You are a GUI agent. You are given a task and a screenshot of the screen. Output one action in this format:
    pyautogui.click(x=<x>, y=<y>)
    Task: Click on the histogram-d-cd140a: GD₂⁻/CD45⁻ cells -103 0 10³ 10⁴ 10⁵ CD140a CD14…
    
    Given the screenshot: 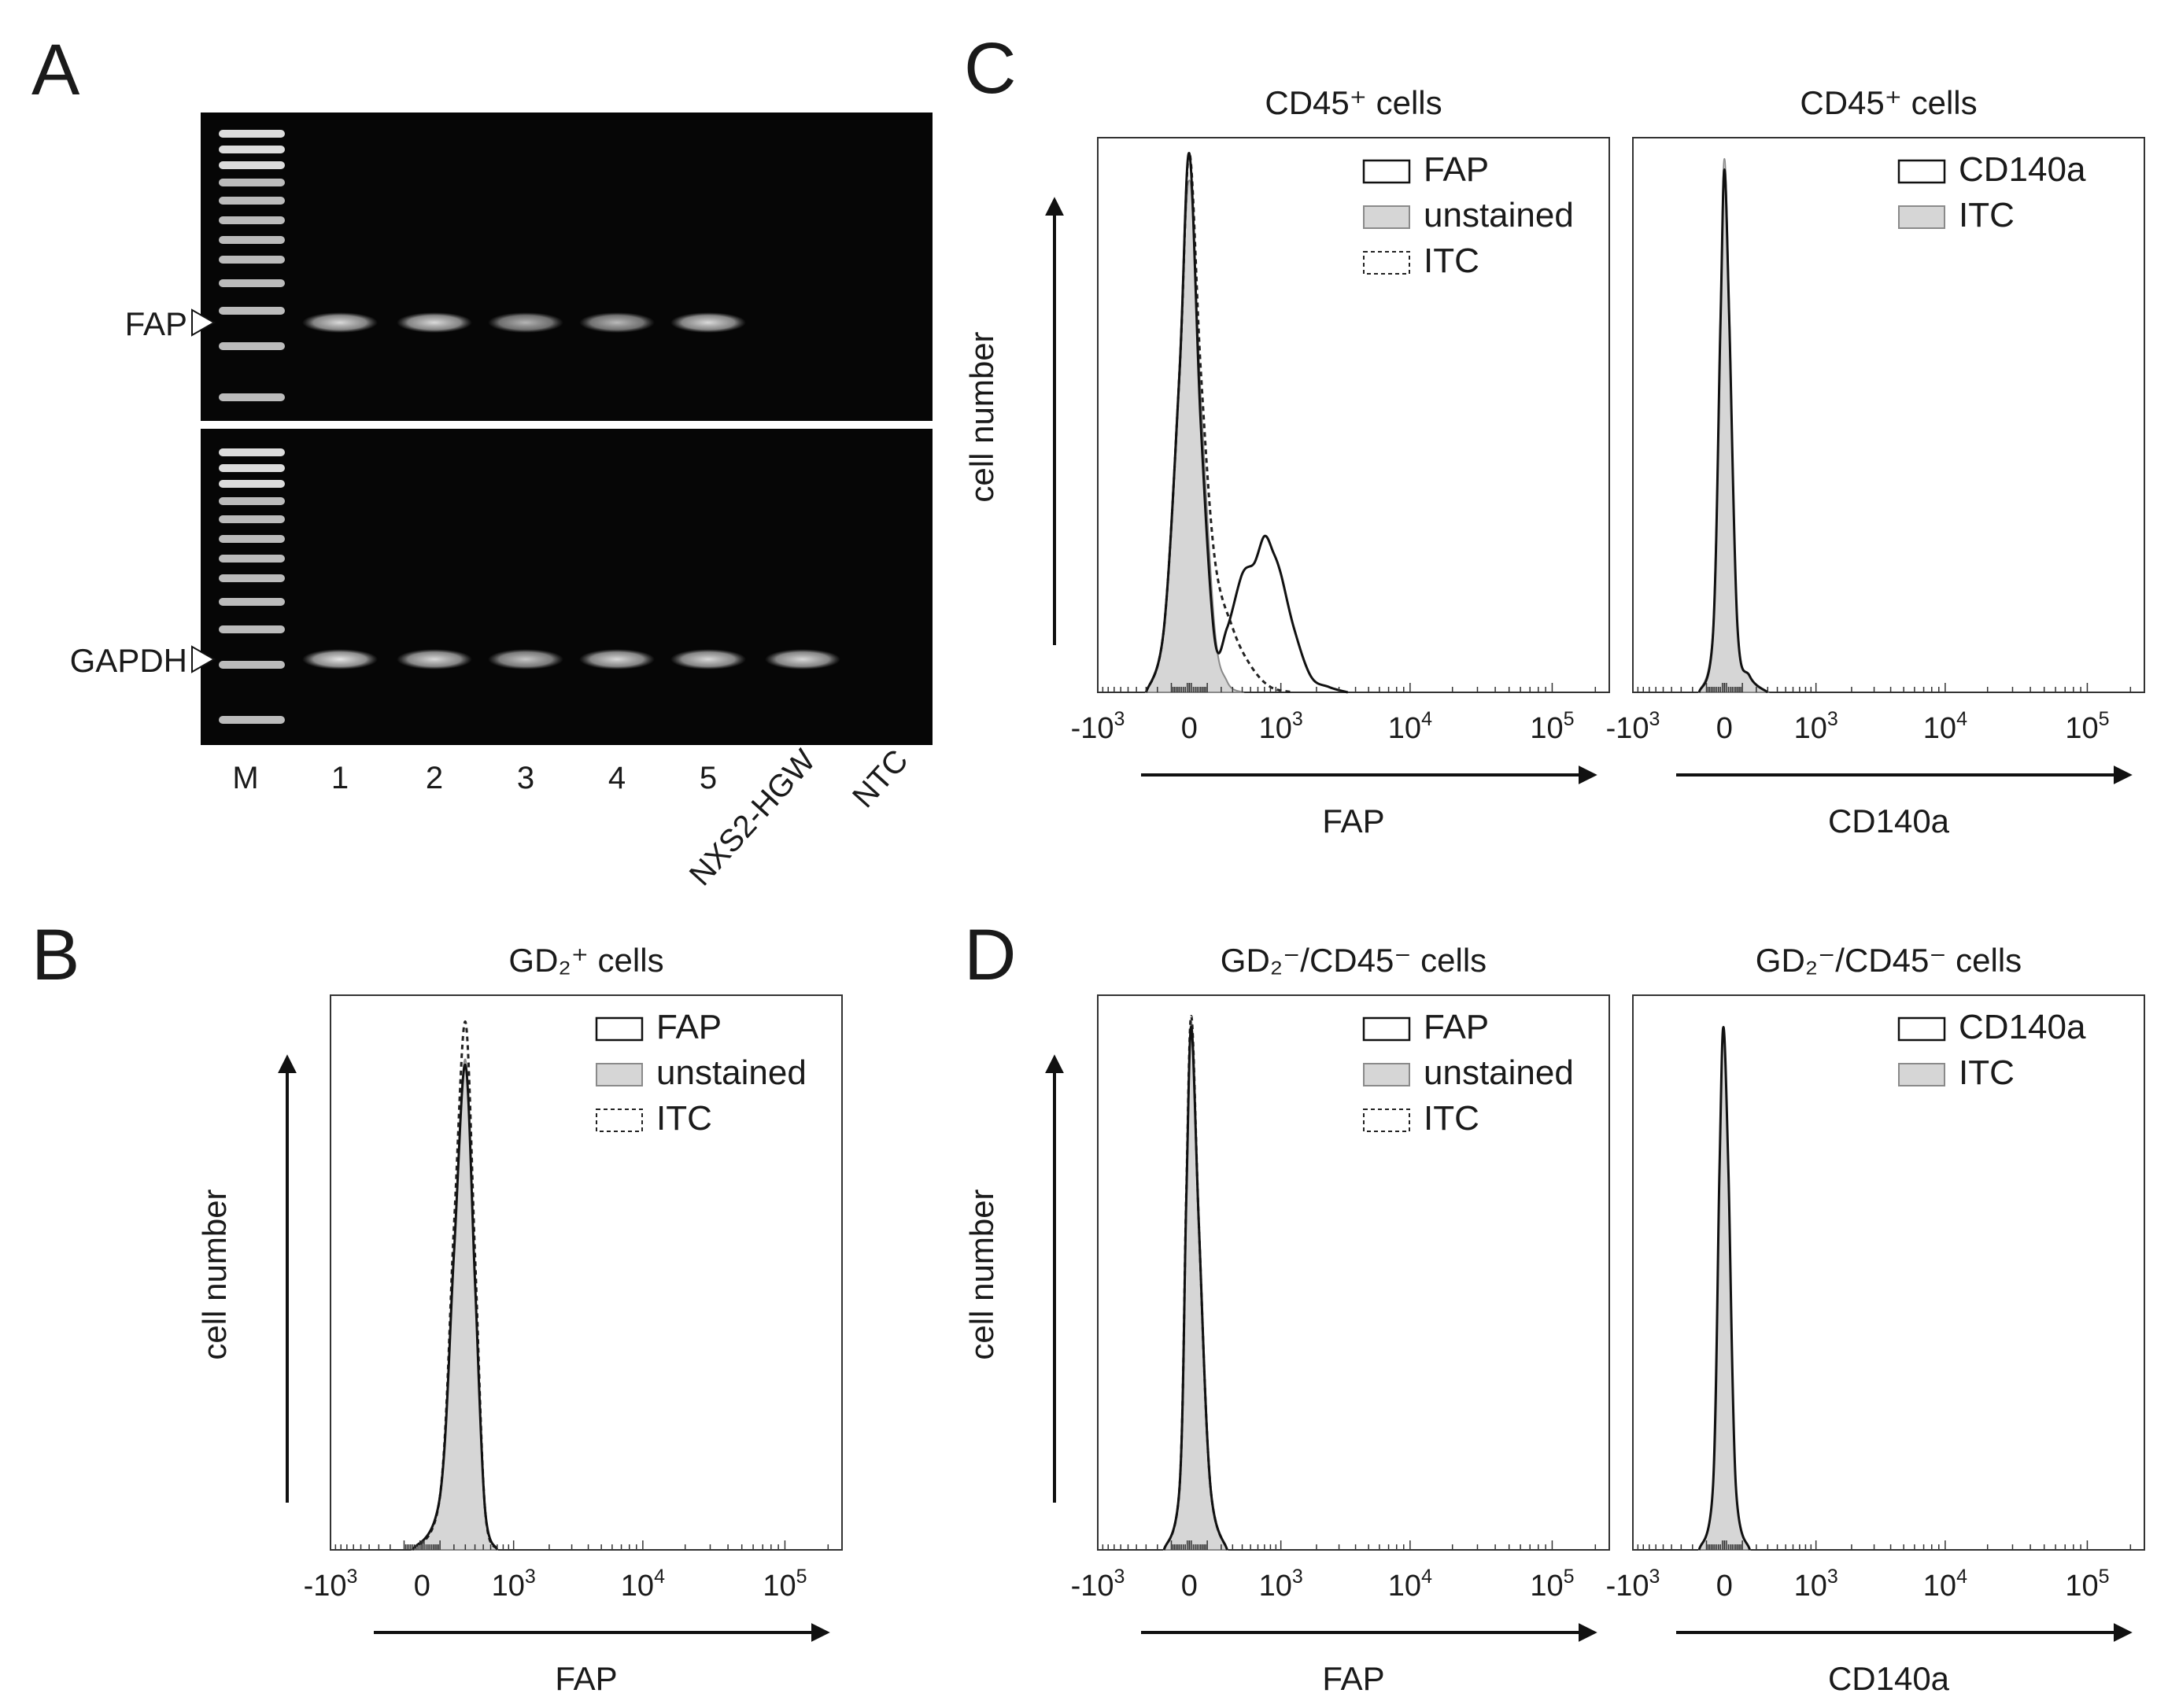 What is the action you would take?
    pyautogui.click(x=1875, y=1319)
    